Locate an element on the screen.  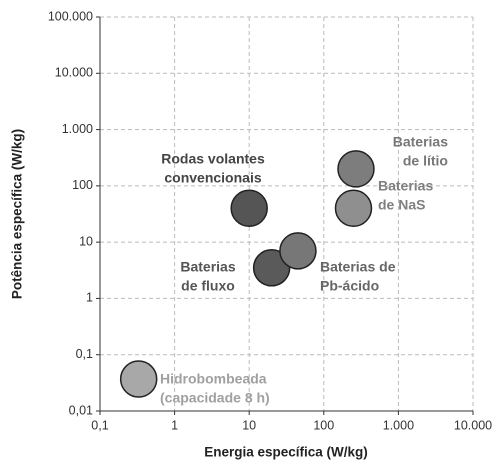
y-tick-label: 10.000 is located at coordinates (74, 73).